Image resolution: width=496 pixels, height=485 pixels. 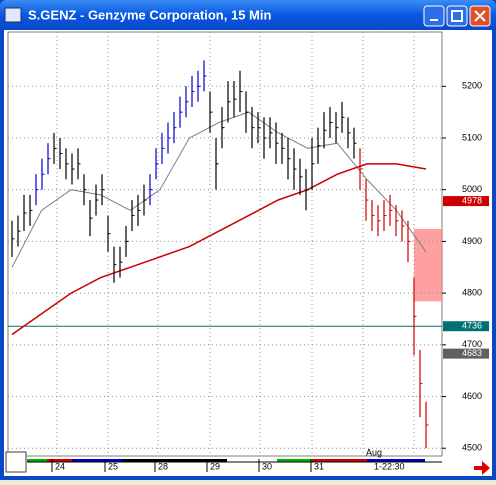 I want to click on y-tick-label: 4700, so click(x=472, y=344).